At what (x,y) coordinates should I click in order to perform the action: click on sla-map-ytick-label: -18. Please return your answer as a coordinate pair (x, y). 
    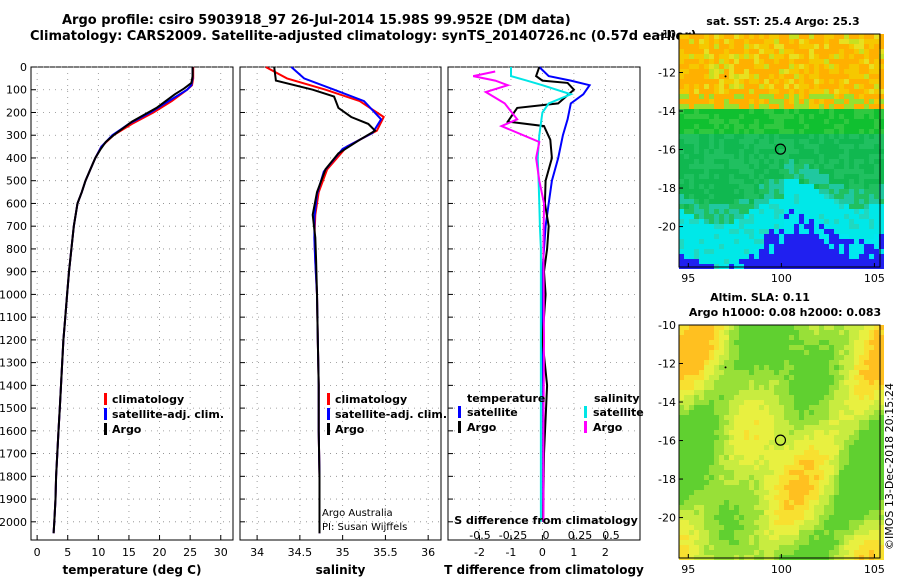
    Looking at the image, I should click on (667, 479).